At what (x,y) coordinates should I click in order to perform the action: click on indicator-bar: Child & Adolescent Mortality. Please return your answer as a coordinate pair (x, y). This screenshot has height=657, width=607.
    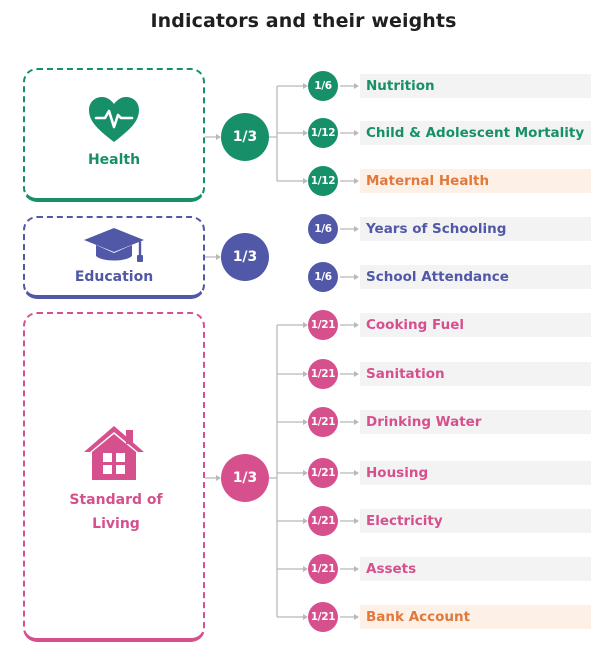
    Looking at the image, I should click on (475, 133).